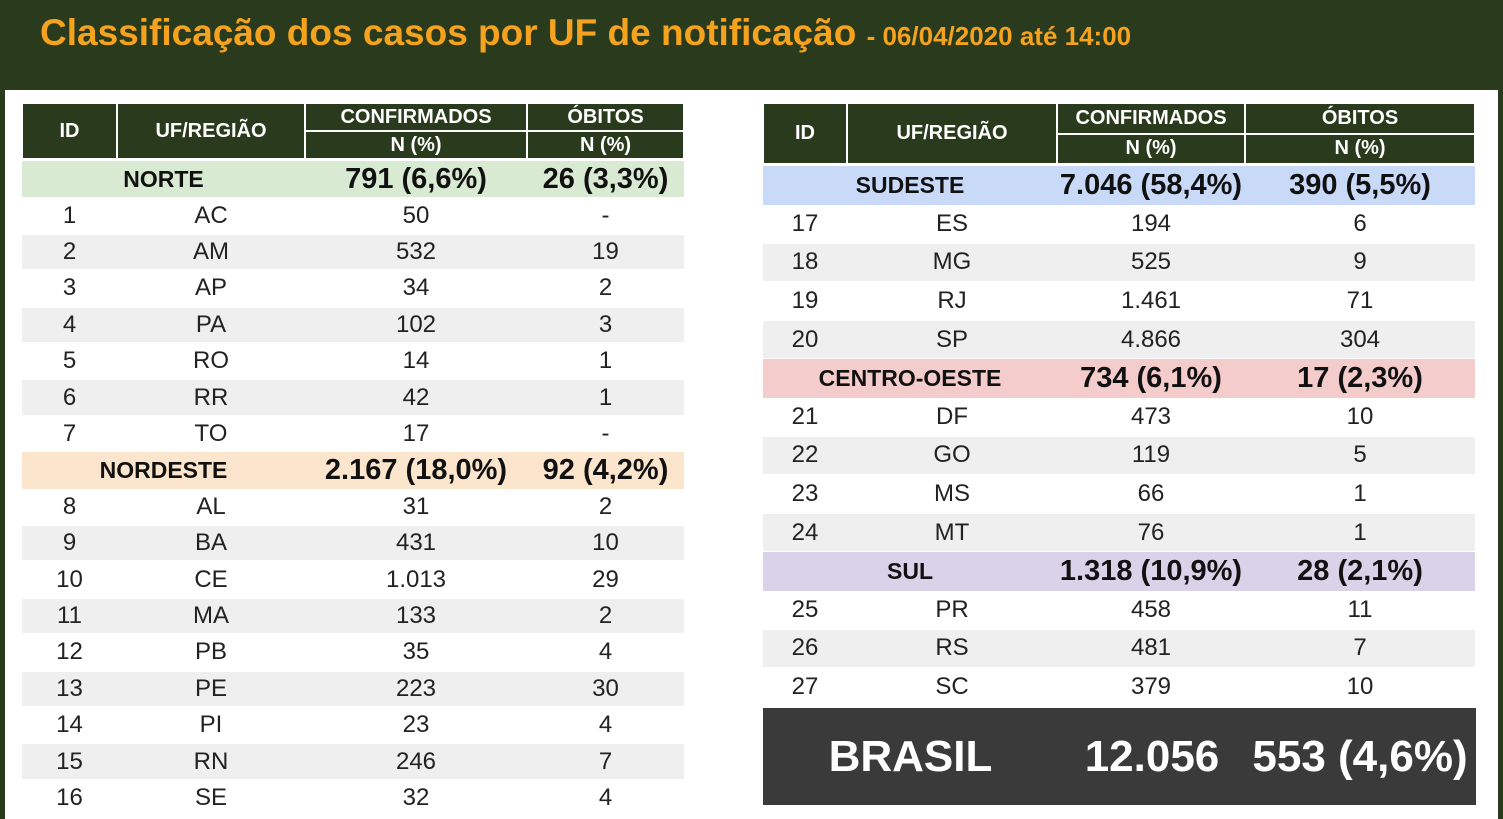 The image size is (1503, 819). What do you see at coordinates (416, 361) in the screenshot?
I see `cell-confirmed: 14` at bounding box center [416, 361].